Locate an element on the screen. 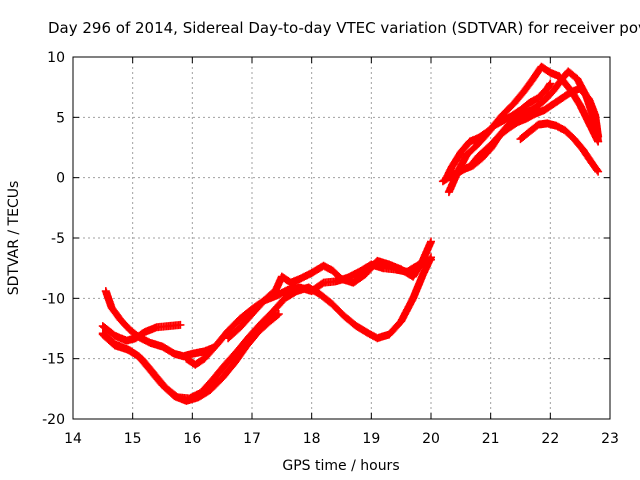 The width and height of the screenshot is (640, 480). y-tick-label: 0 is located at coordinates (60, 179).